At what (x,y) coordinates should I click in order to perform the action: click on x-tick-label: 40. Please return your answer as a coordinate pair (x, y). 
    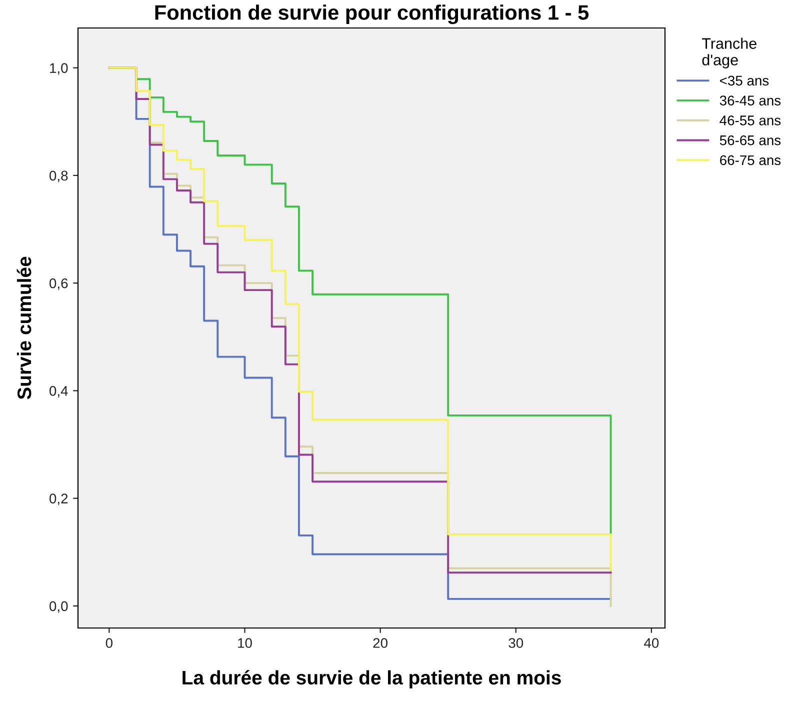
    Looking at the image, I should click on (651, 643).